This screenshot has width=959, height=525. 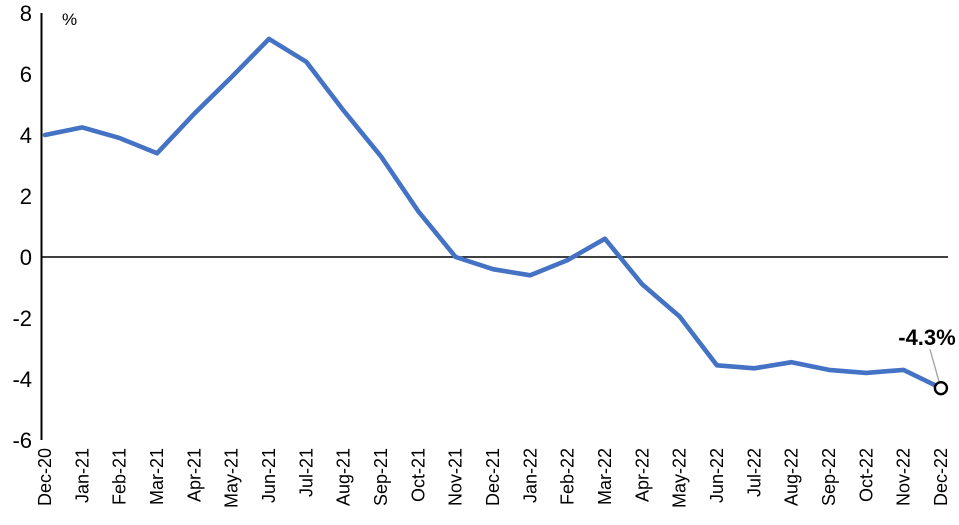 What do you see at coordinates (456, 477) in the screenshot?
I see `x-tick-label: Nov-21` at bounding box center [456, 477].